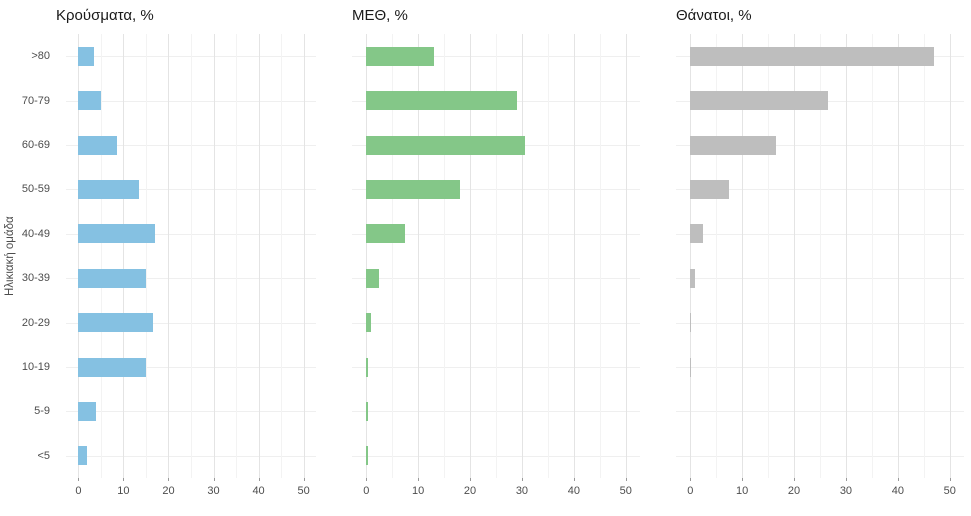  I want to click on y-axis-label: >80, so click(40, 56).